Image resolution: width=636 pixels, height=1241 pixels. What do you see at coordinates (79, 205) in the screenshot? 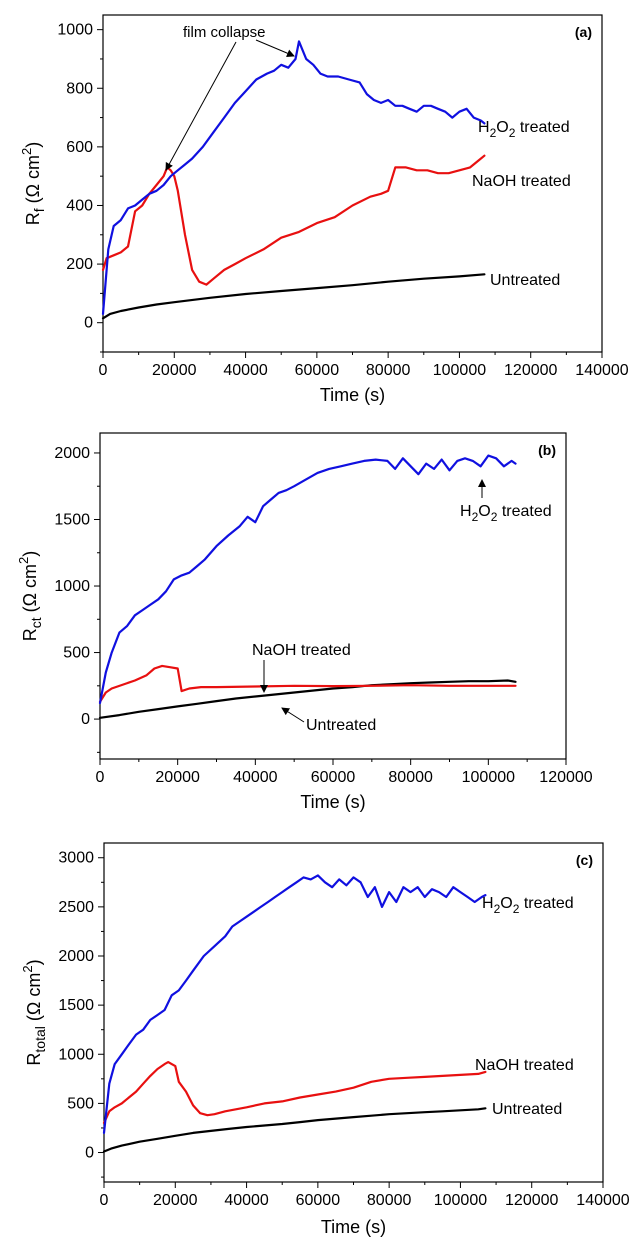
I see `y-tick-label: 400` at bounding box center [79, 205].